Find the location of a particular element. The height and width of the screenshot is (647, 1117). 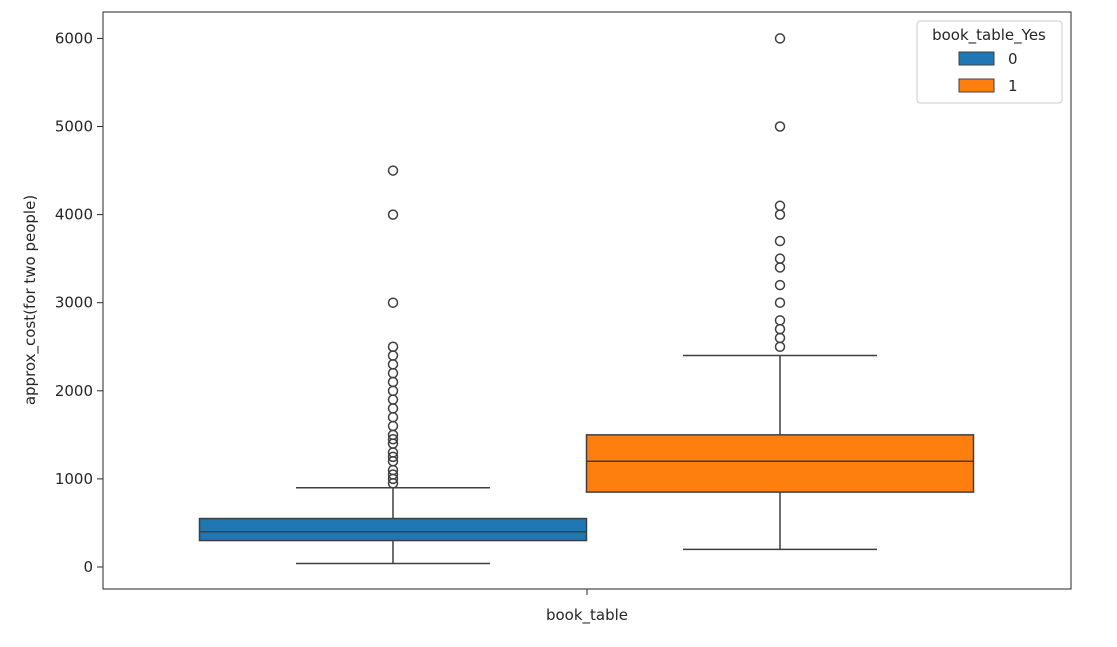

y-tick-label: 3000 is located at coordinates (74, 303).